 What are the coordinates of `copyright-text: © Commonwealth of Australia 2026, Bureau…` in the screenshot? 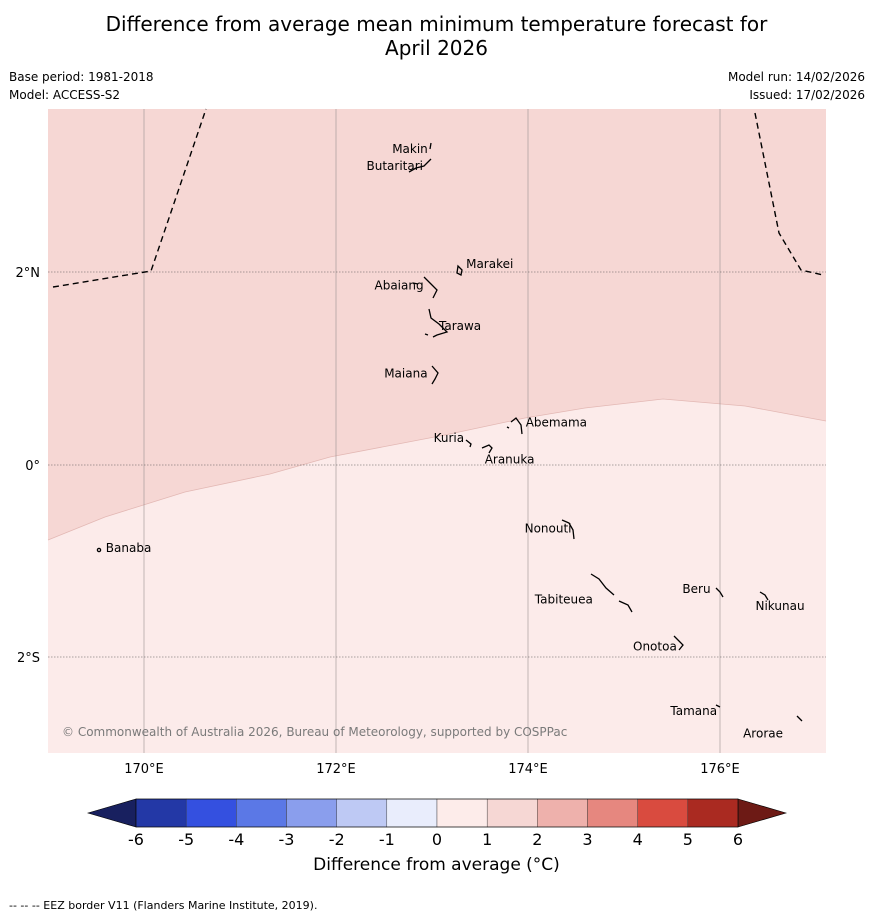 It's located at (314, 732).